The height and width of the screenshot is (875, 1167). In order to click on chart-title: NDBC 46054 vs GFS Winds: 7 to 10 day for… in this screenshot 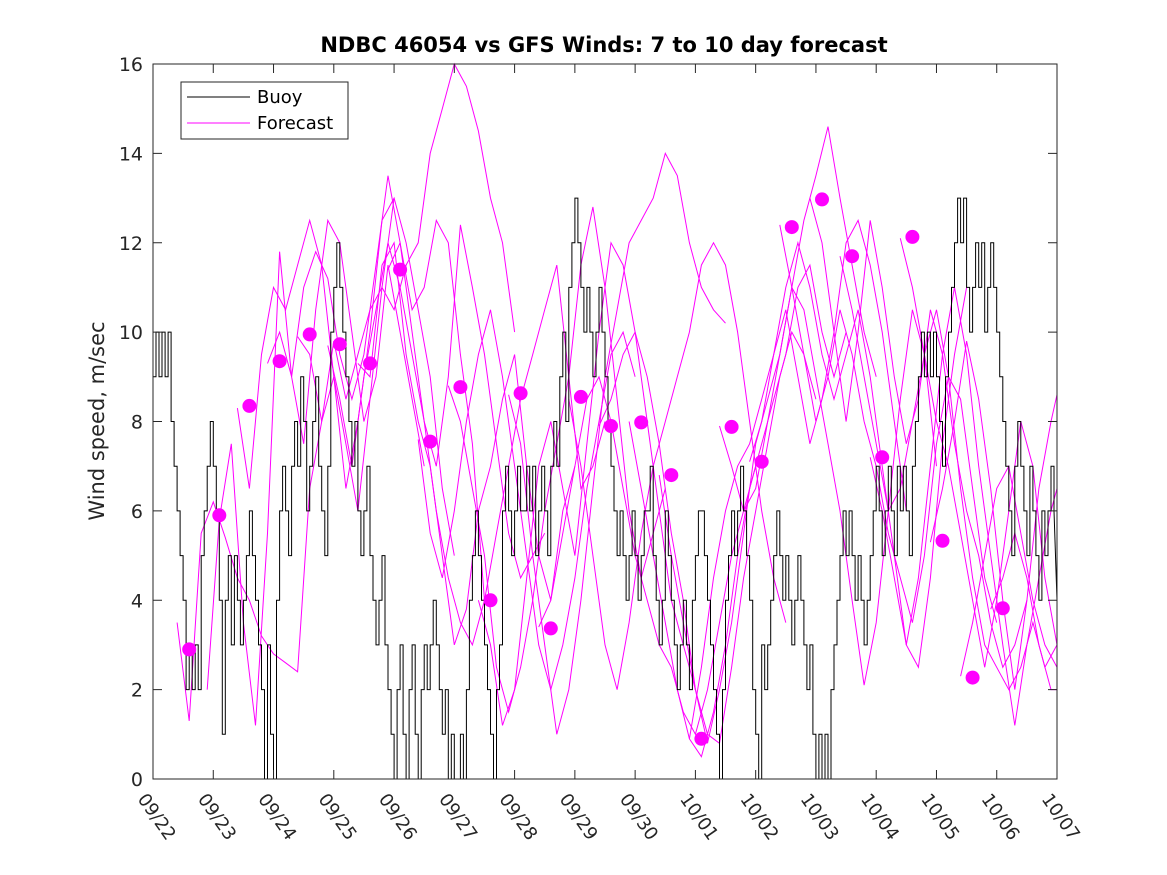, I will do `click(603, 45)`.